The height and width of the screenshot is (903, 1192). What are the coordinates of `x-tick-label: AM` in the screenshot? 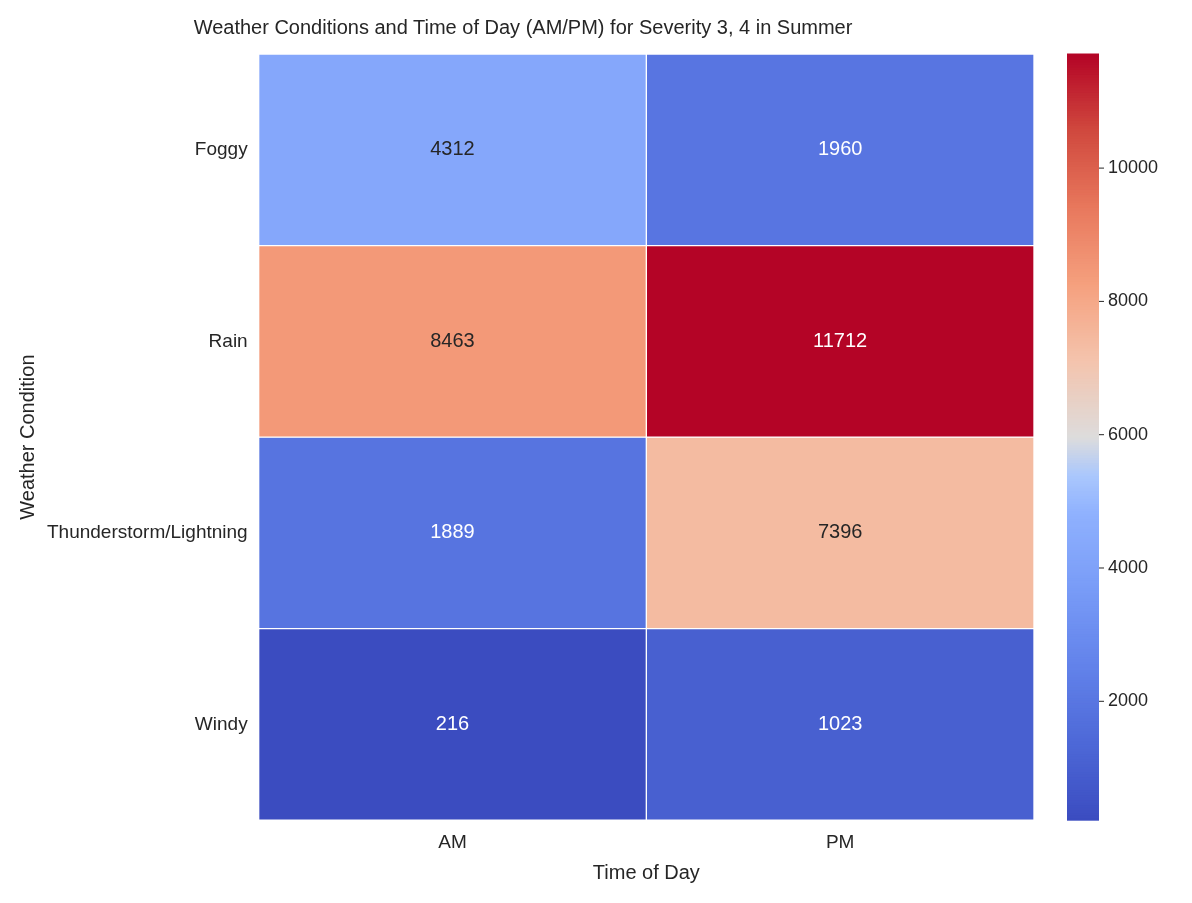 It's located at (452, 841).